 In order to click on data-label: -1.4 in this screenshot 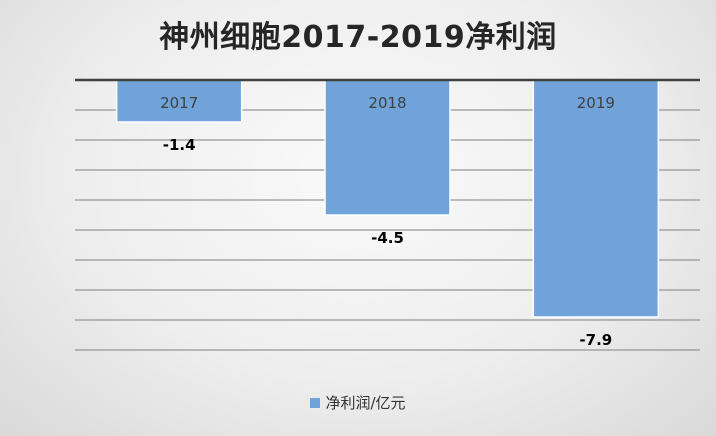, I will do `click(179, 145)`.